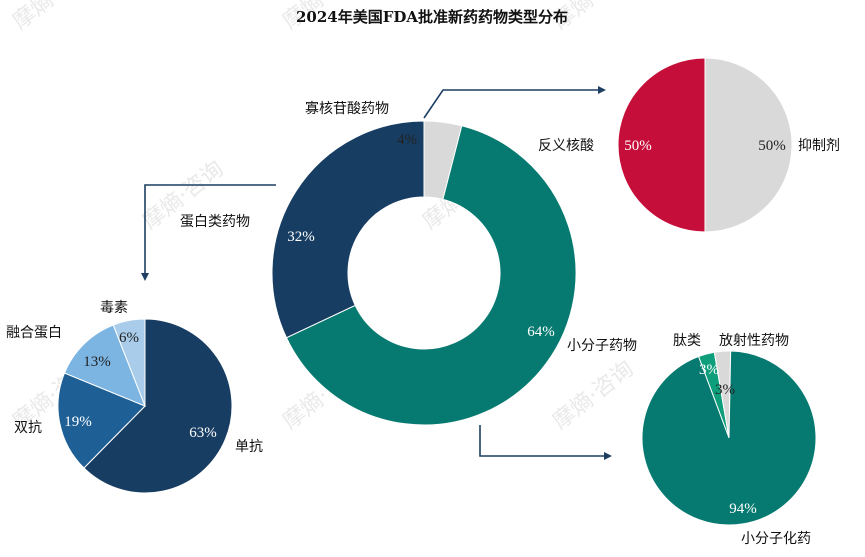 This screenshot has height=557, width=865. I want to click on arrow-to-protein, so click(208, 232).